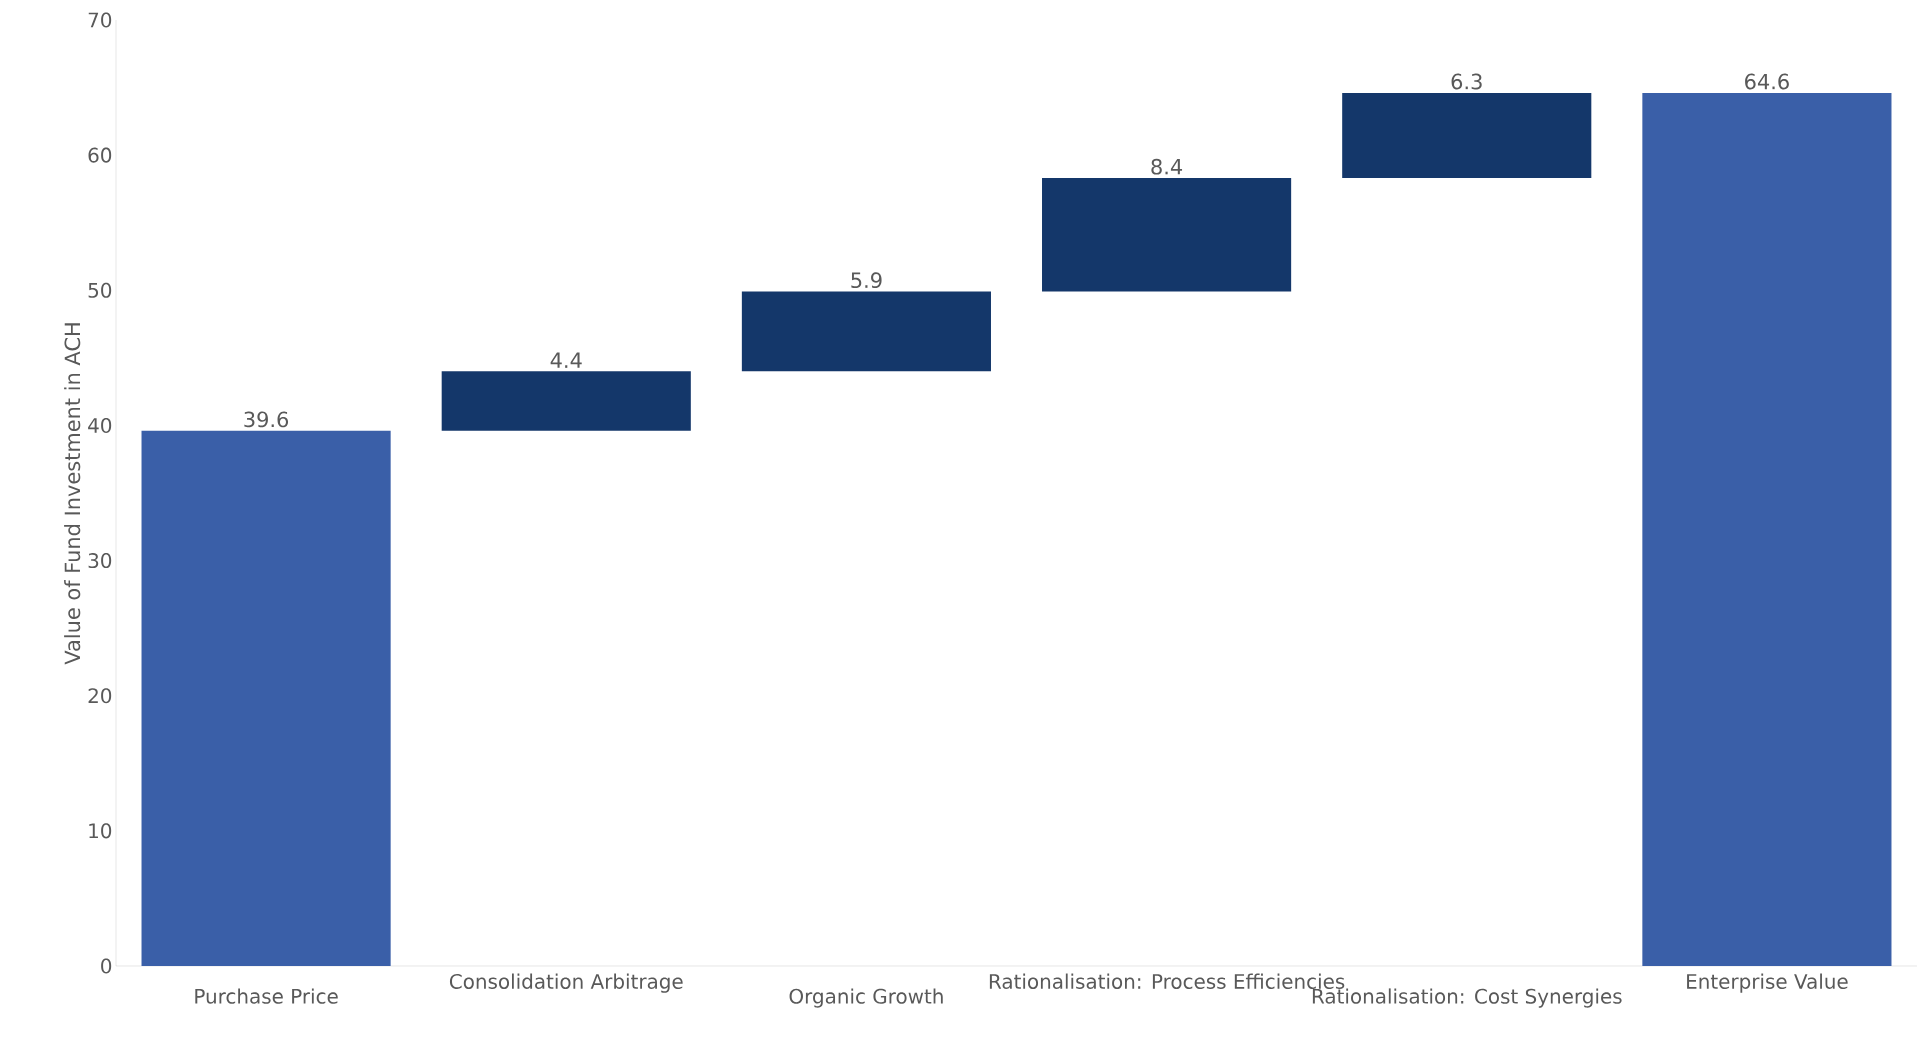 Image resolution: width=1917 pixels, height=1037 pixels. I want to click on y-tick-label: 0, so click(106, 966).